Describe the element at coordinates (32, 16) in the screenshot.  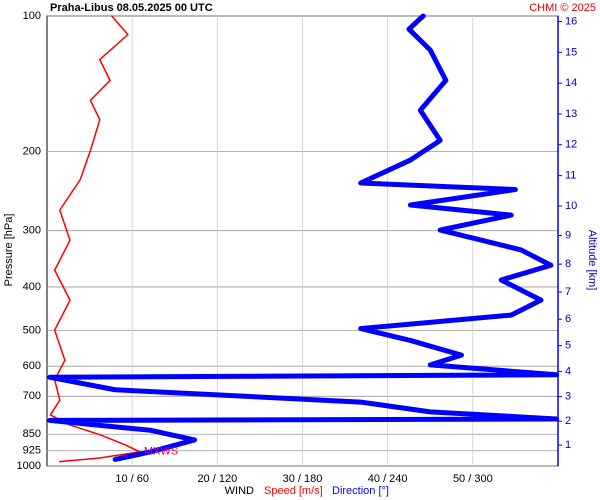
I see `y-tick-label: 100` at that location.